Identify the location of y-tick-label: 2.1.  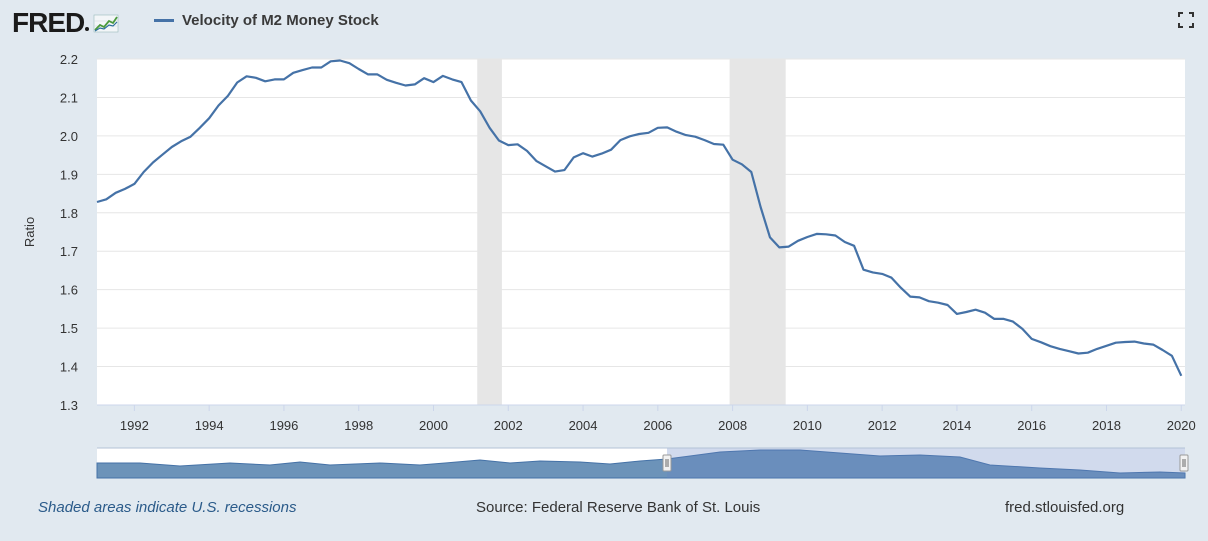
(69, 97).